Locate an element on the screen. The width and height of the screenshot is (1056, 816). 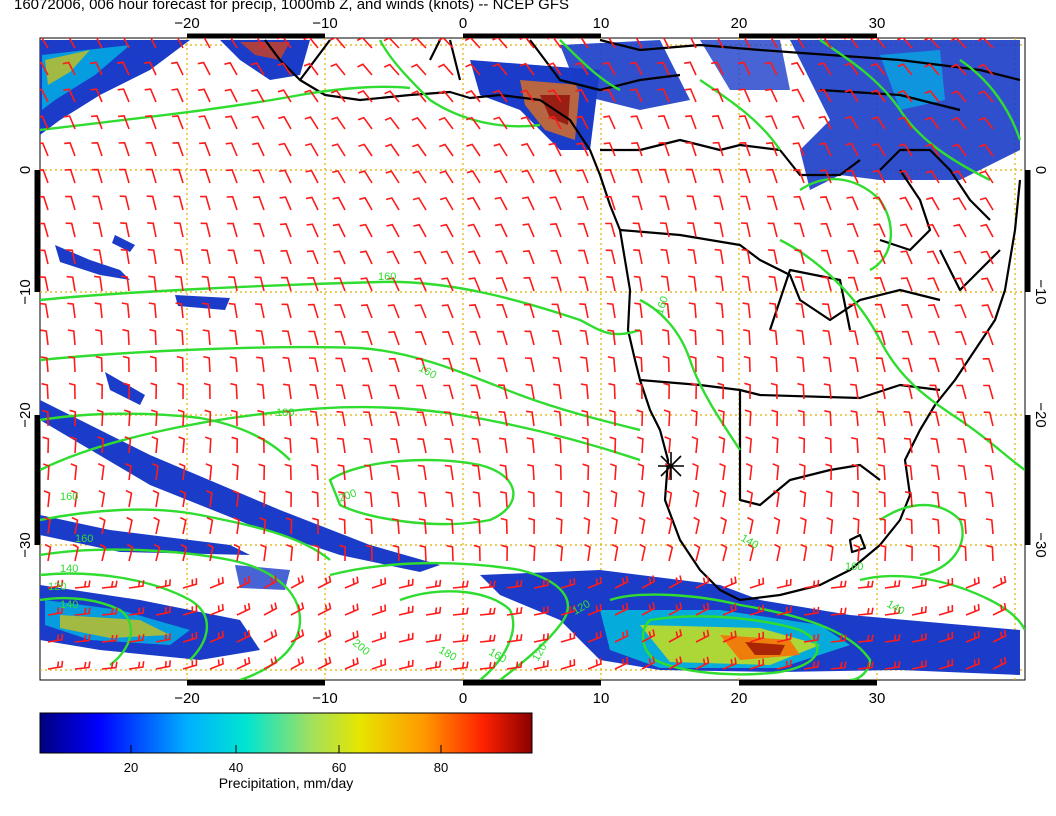
colorbar-tick: 80 is located at coordinates (441, 767).